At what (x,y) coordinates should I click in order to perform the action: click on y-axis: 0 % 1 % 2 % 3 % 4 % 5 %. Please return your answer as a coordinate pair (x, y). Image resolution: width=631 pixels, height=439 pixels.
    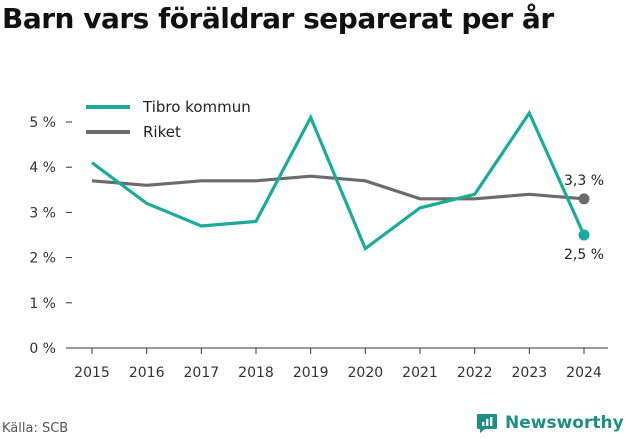
    Looking at the image, I should click on (50, 236).